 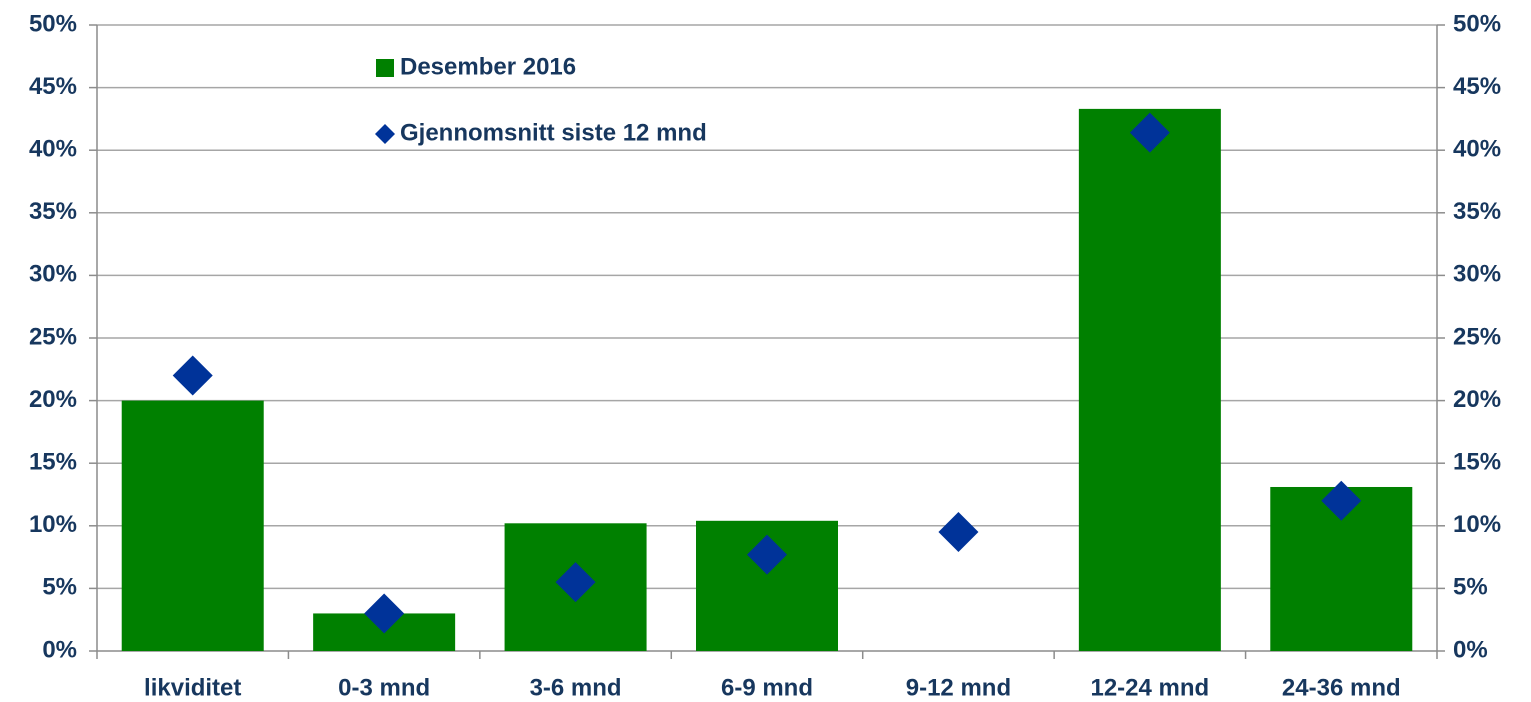 What do you see at coordinates (1149, 687) in the screenshot?
I see `x-tick-label: 12-24 mnd` at bounding box center [1149, 687].